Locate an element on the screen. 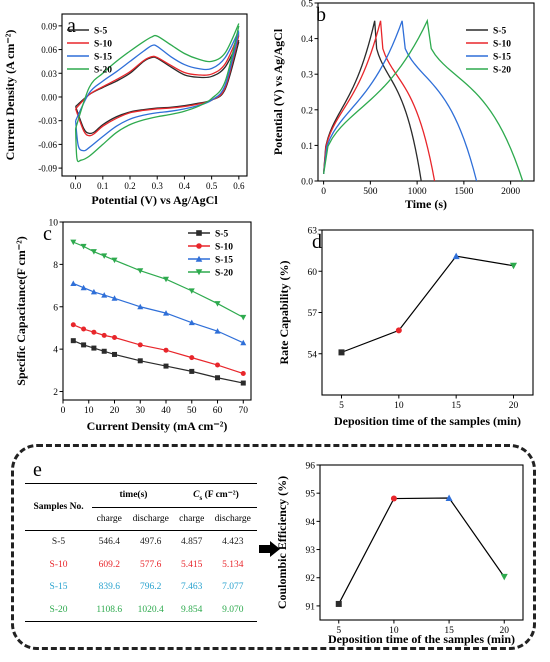  x-axis-label: Deposition time of the samples (min) is located at coordinates (427, 421).